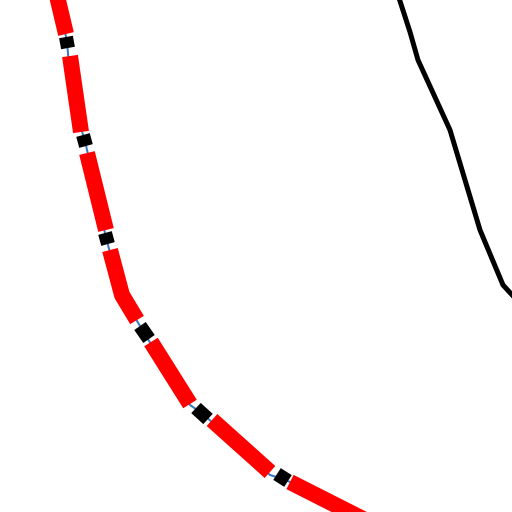 The width and height of the screenshot is (512, 512). Describe the element at coordinates (454, 149) in the screenshot. I see `road-line` at that location.